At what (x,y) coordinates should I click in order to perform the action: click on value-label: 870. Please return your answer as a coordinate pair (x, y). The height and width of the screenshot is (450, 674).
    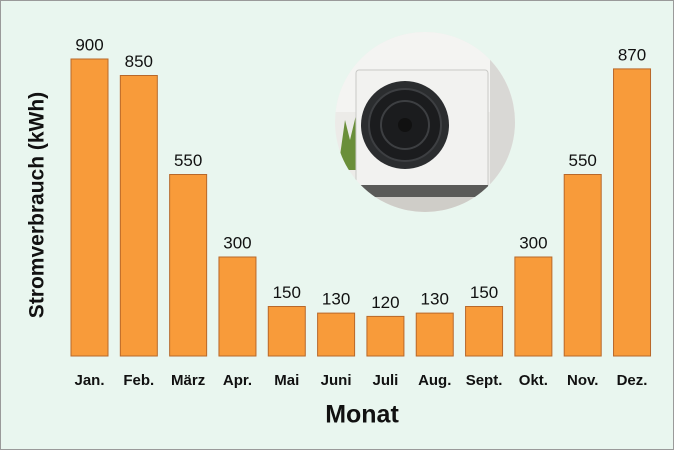
    Looking at the image, I should click on (632, 54).